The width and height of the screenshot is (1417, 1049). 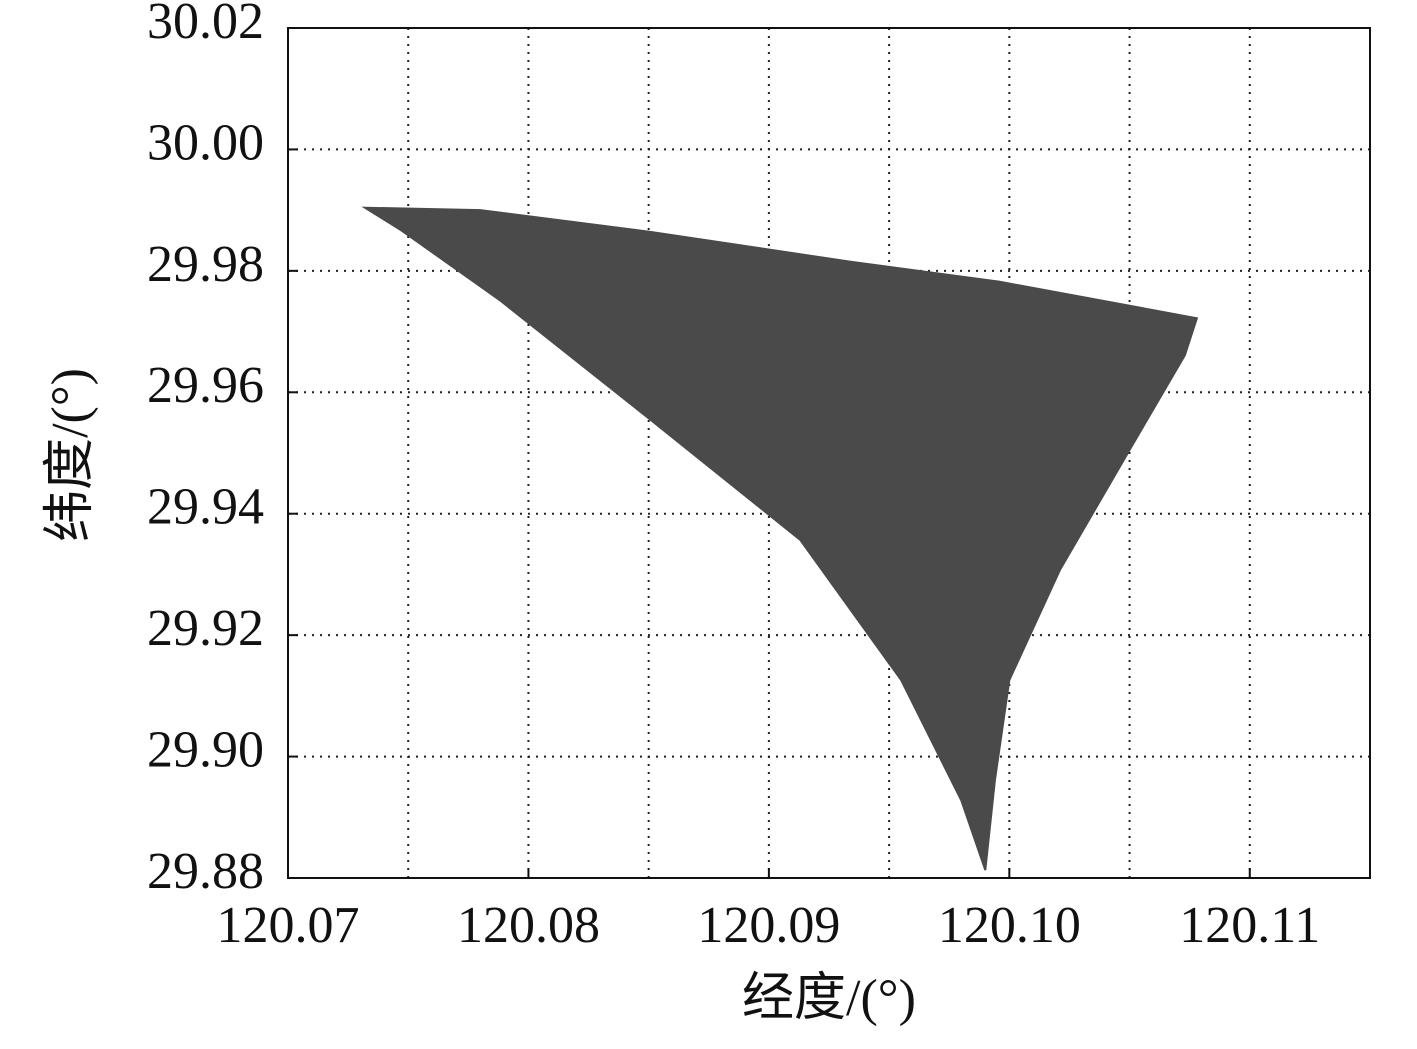 What do you see at coordinates (205, 385) in the screenshot?
I see `y-tick-label: 29.96` at bounding box center [205, 385].